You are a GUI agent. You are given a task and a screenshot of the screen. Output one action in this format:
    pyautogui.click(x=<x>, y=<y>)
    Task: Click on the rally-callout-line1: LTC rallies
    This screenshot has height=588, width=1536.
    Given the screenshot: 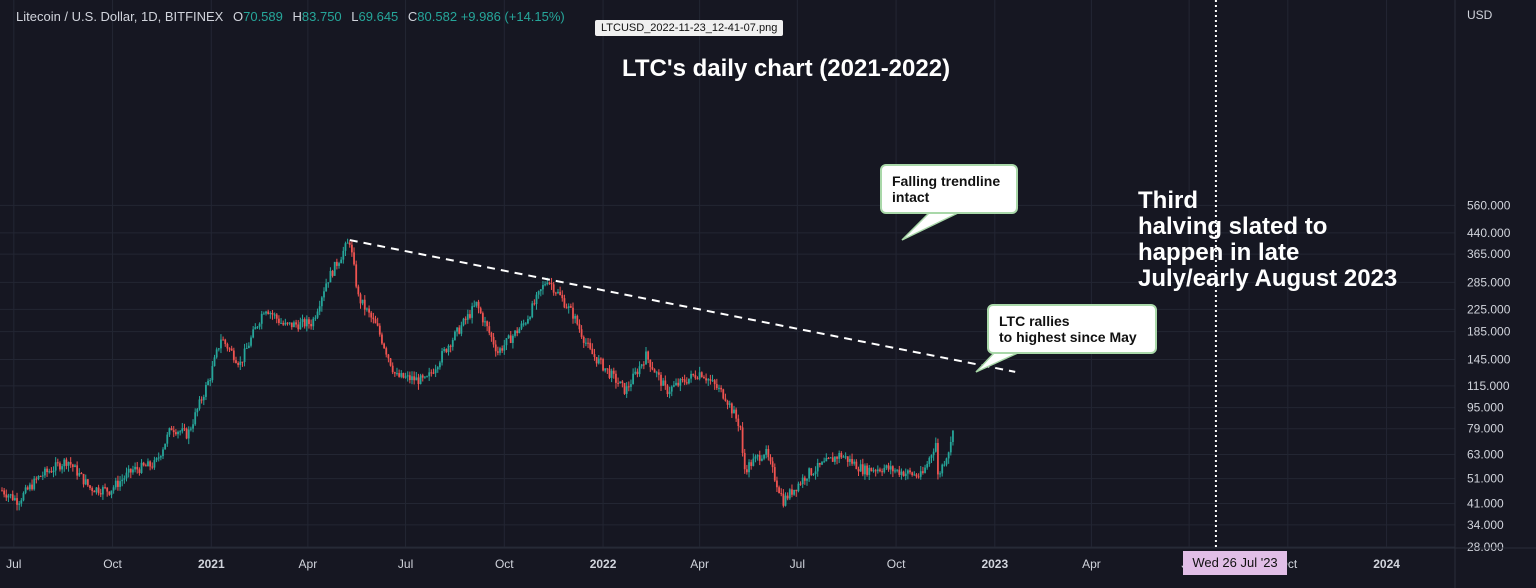 What is the action you would take?
    pyautogui.click(x=1034, y=321)
    